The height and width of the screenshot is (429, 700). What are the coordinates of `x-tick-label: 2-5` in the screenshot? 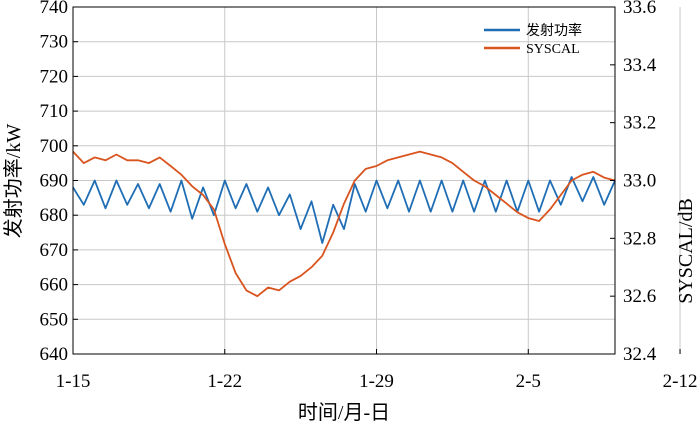 It's located at (528, 381).